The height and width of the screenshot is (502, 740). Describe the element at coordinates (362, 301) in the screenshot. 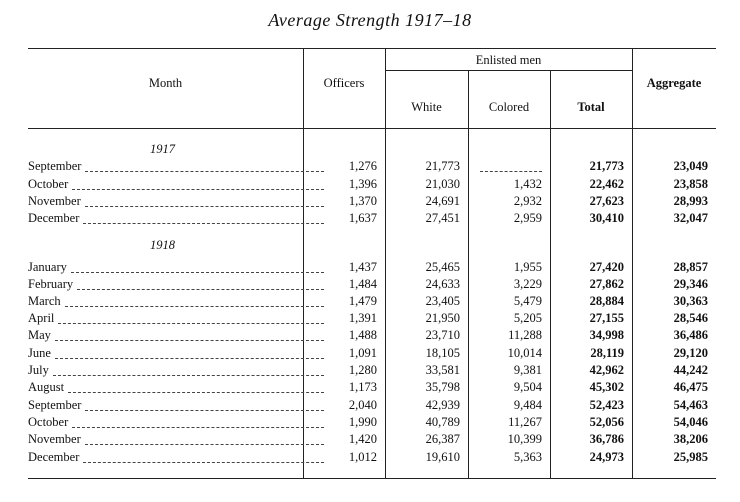

I see `number-cell: 1,479` at that location.